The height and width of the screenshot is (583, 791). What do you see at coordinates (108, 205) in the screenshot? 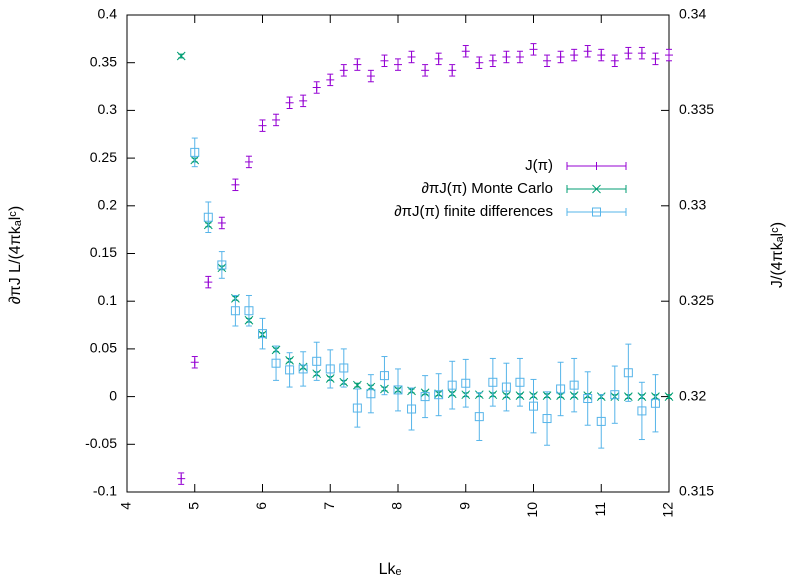
I see `y-left-tick-label: 0.2` at bounding box center [108, 205].